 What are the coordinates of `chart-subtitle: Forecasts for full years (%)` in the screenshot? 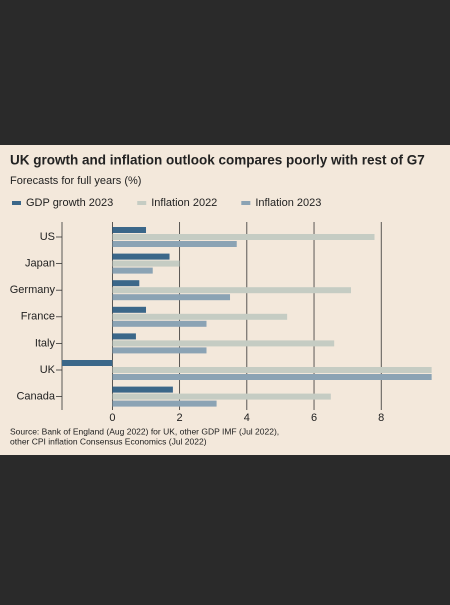 It's located at (75, 181).